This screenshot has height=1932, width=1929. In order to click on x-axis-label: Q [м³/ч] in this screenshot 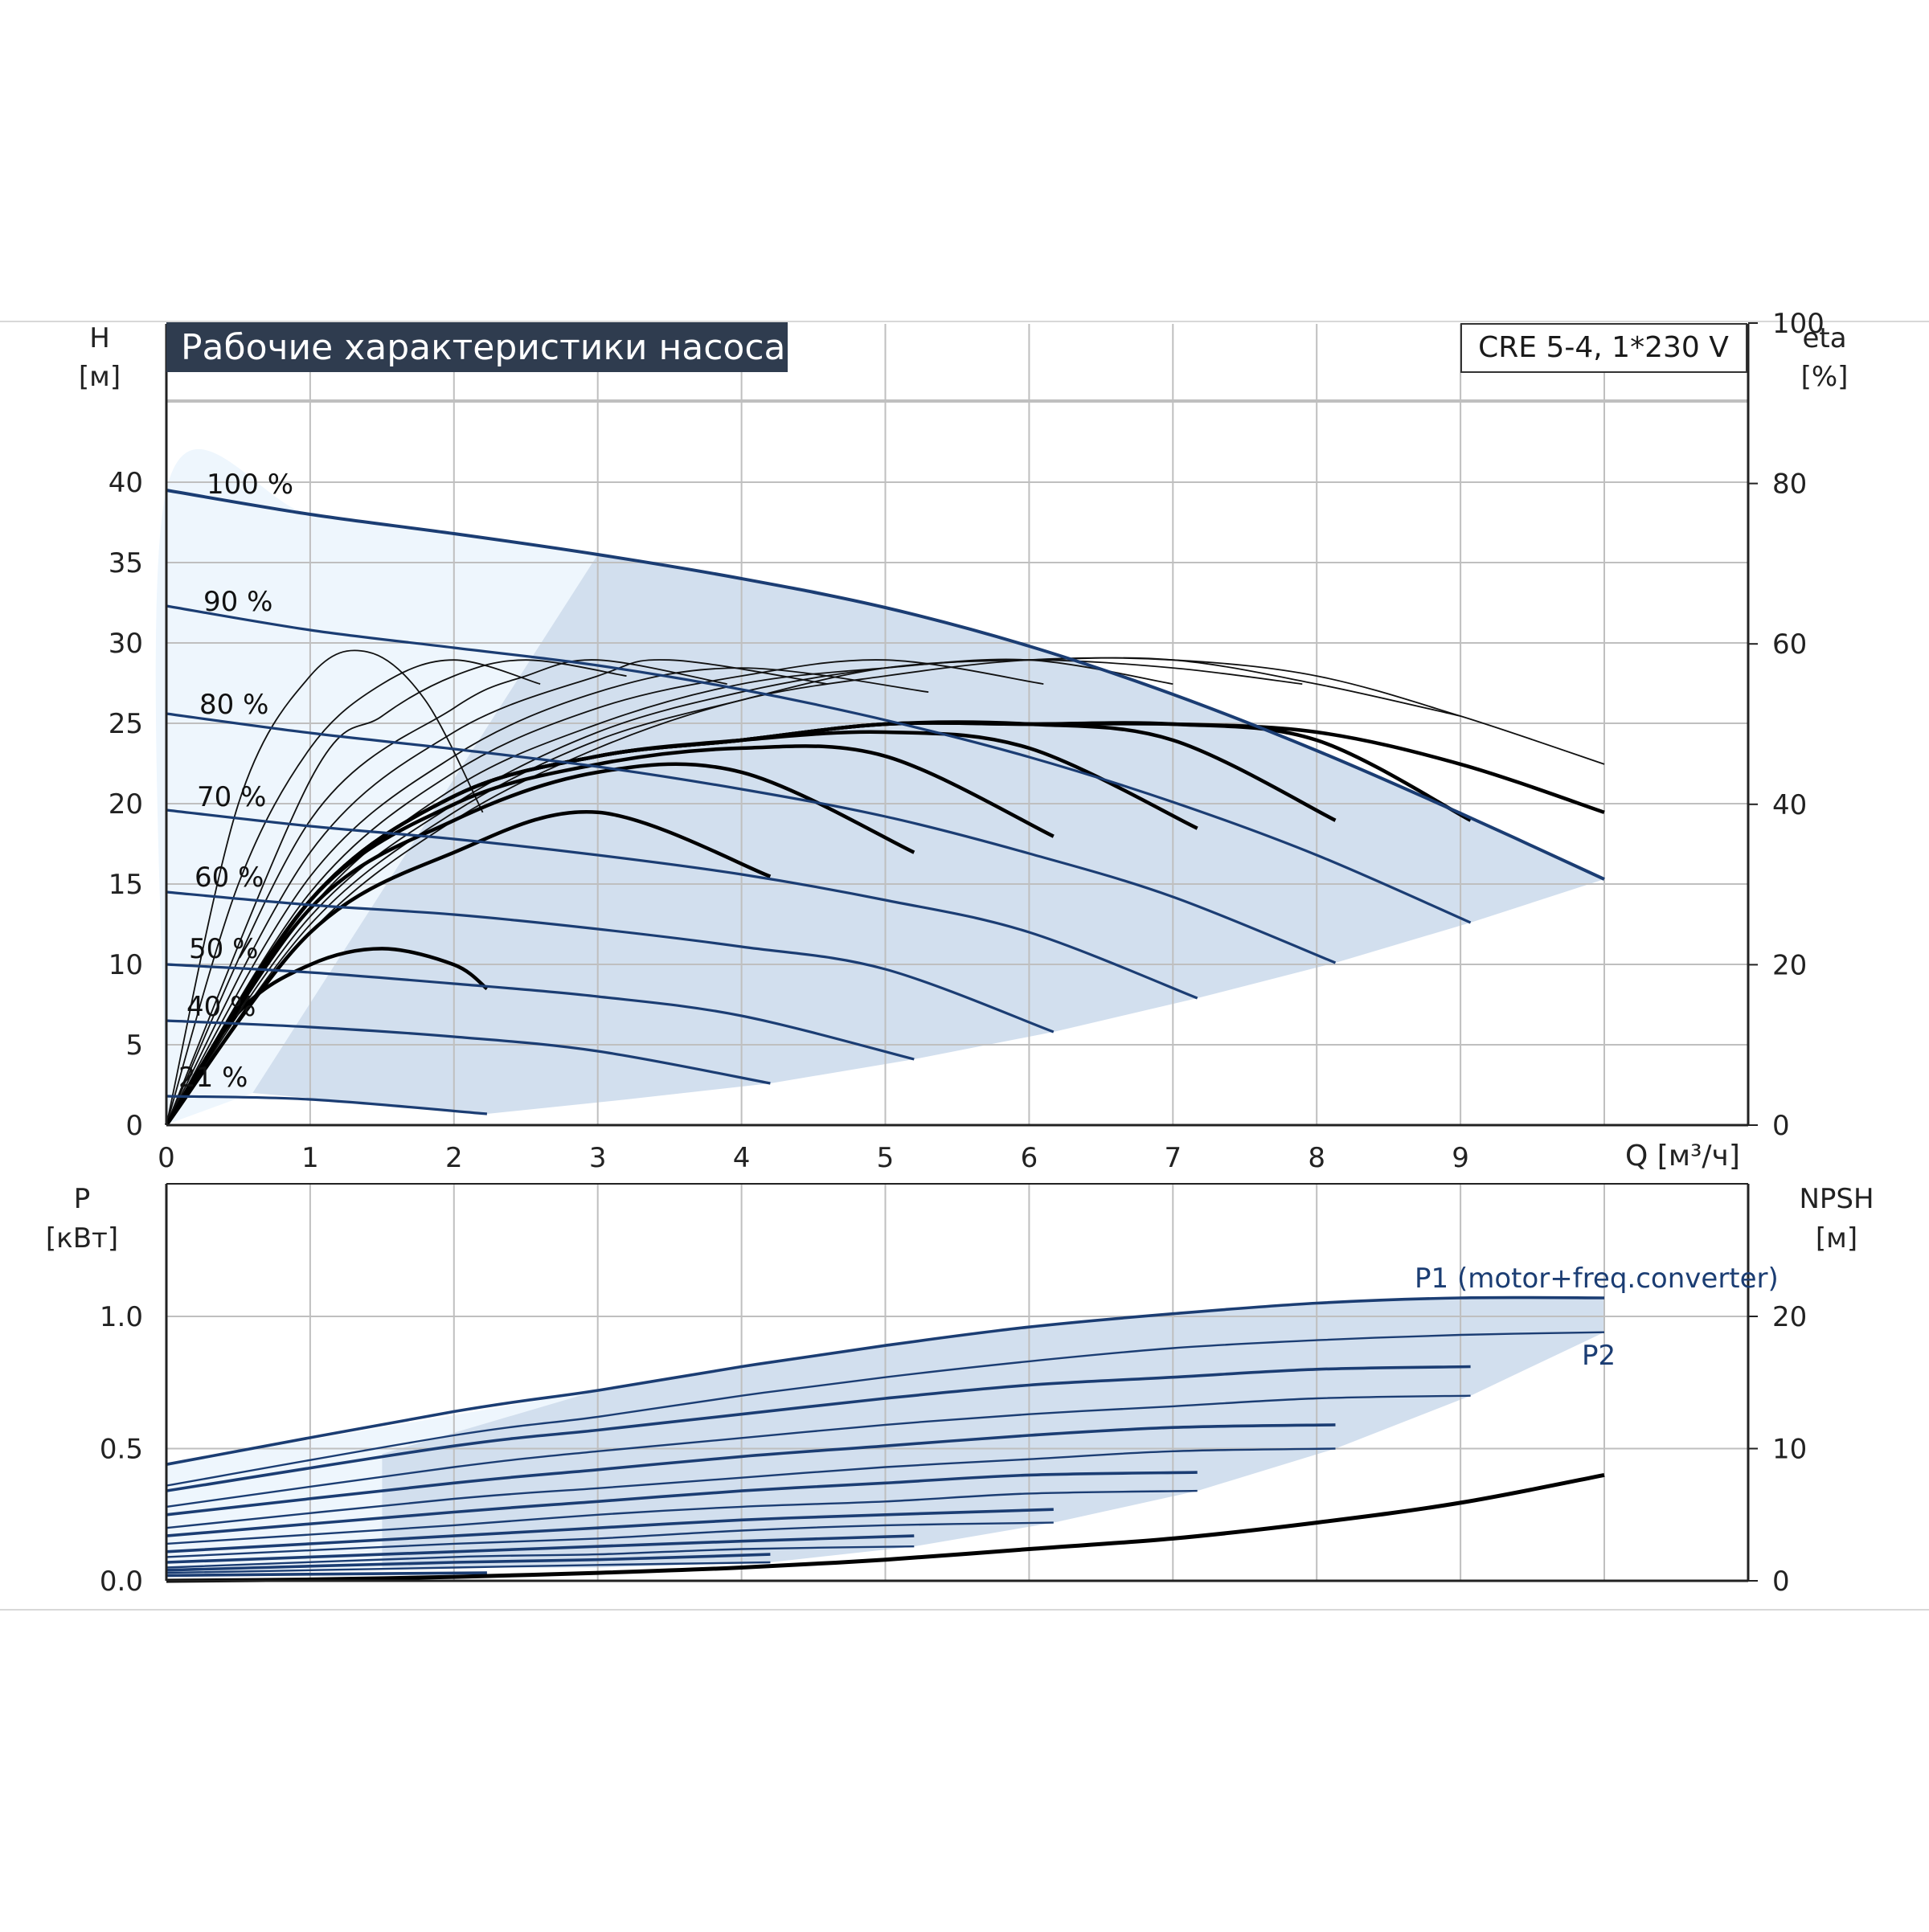, I will do `click(1682, 1156)`.